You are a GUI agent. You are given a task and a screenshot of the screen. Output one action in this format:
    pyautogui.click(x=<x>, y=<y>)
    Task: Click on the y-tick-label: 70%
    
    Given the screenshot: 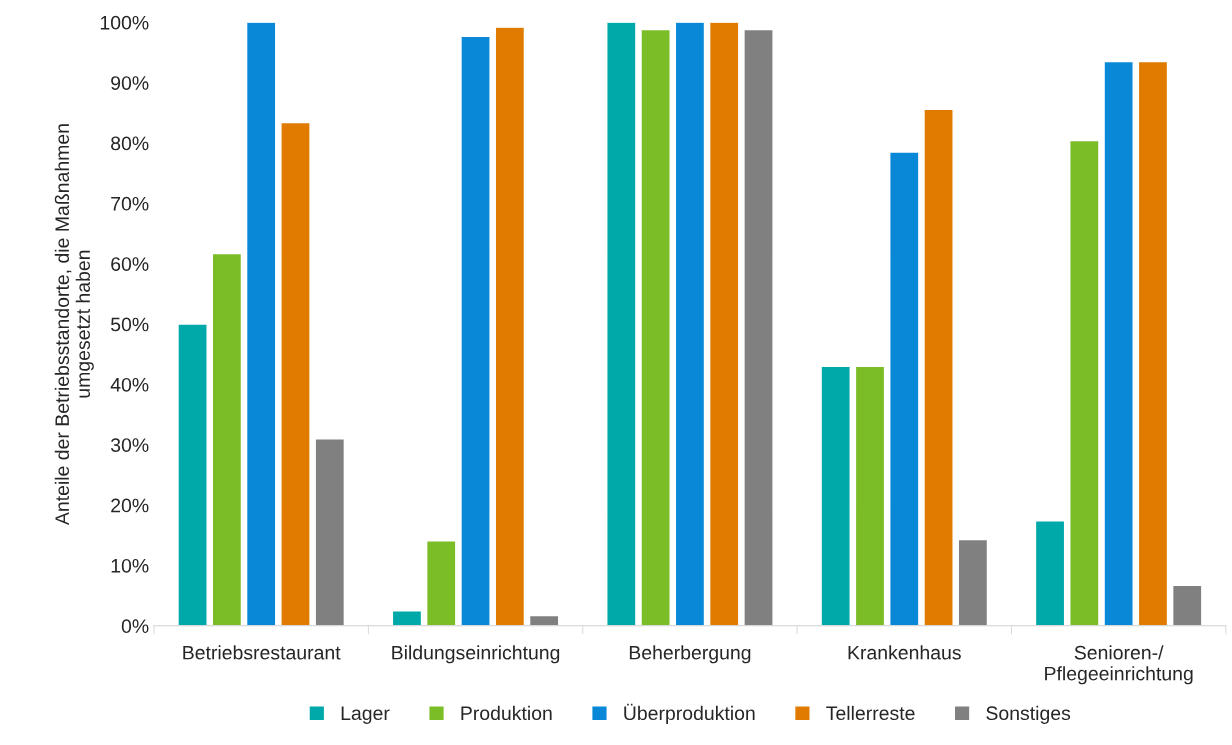 What is the action you would take?
    pyautogui.click(x=130, y=203)
    